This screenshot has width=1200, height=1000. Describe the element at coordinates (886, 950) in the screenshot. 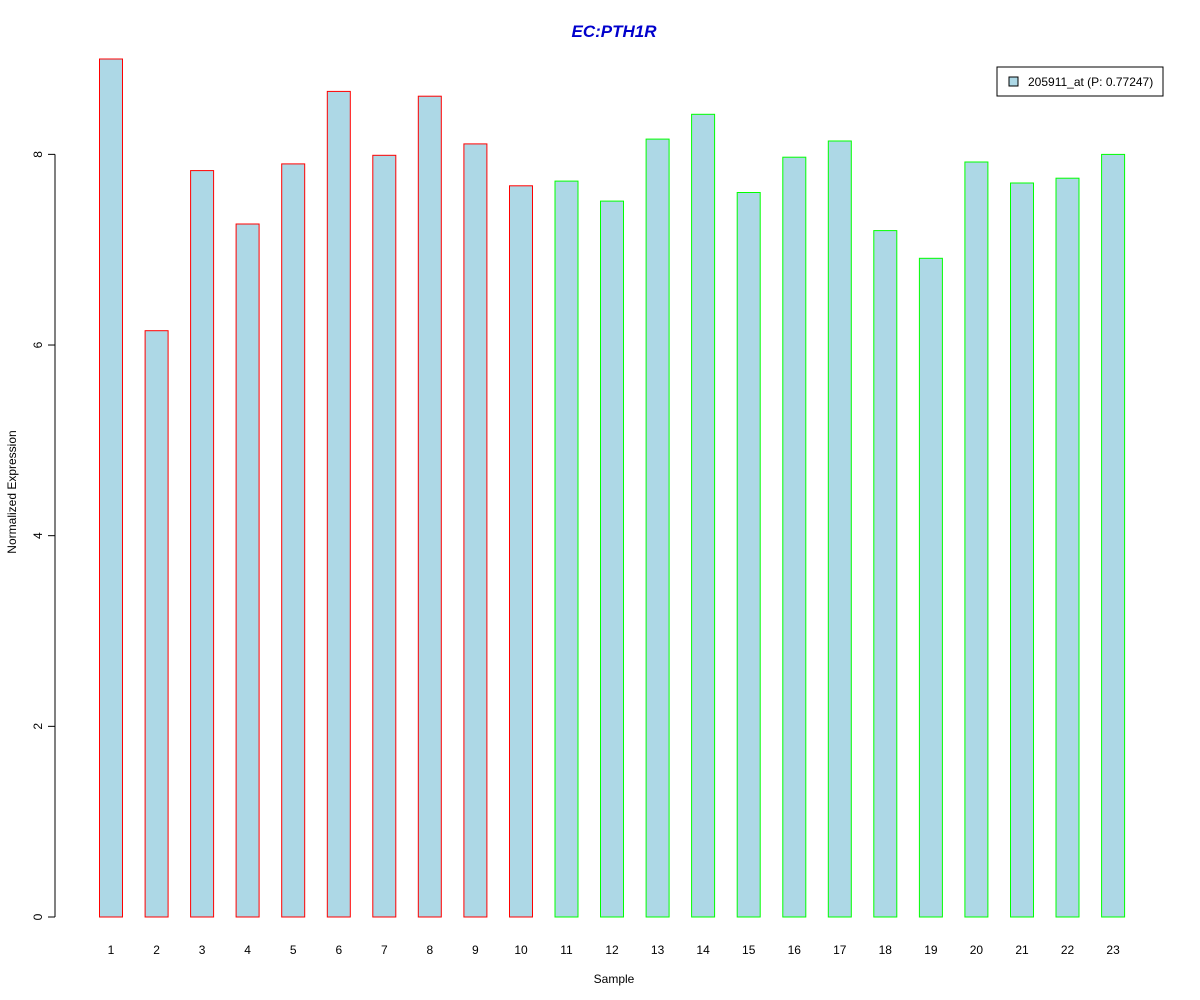

I see `x-axis-tick-label: 18` at that location.